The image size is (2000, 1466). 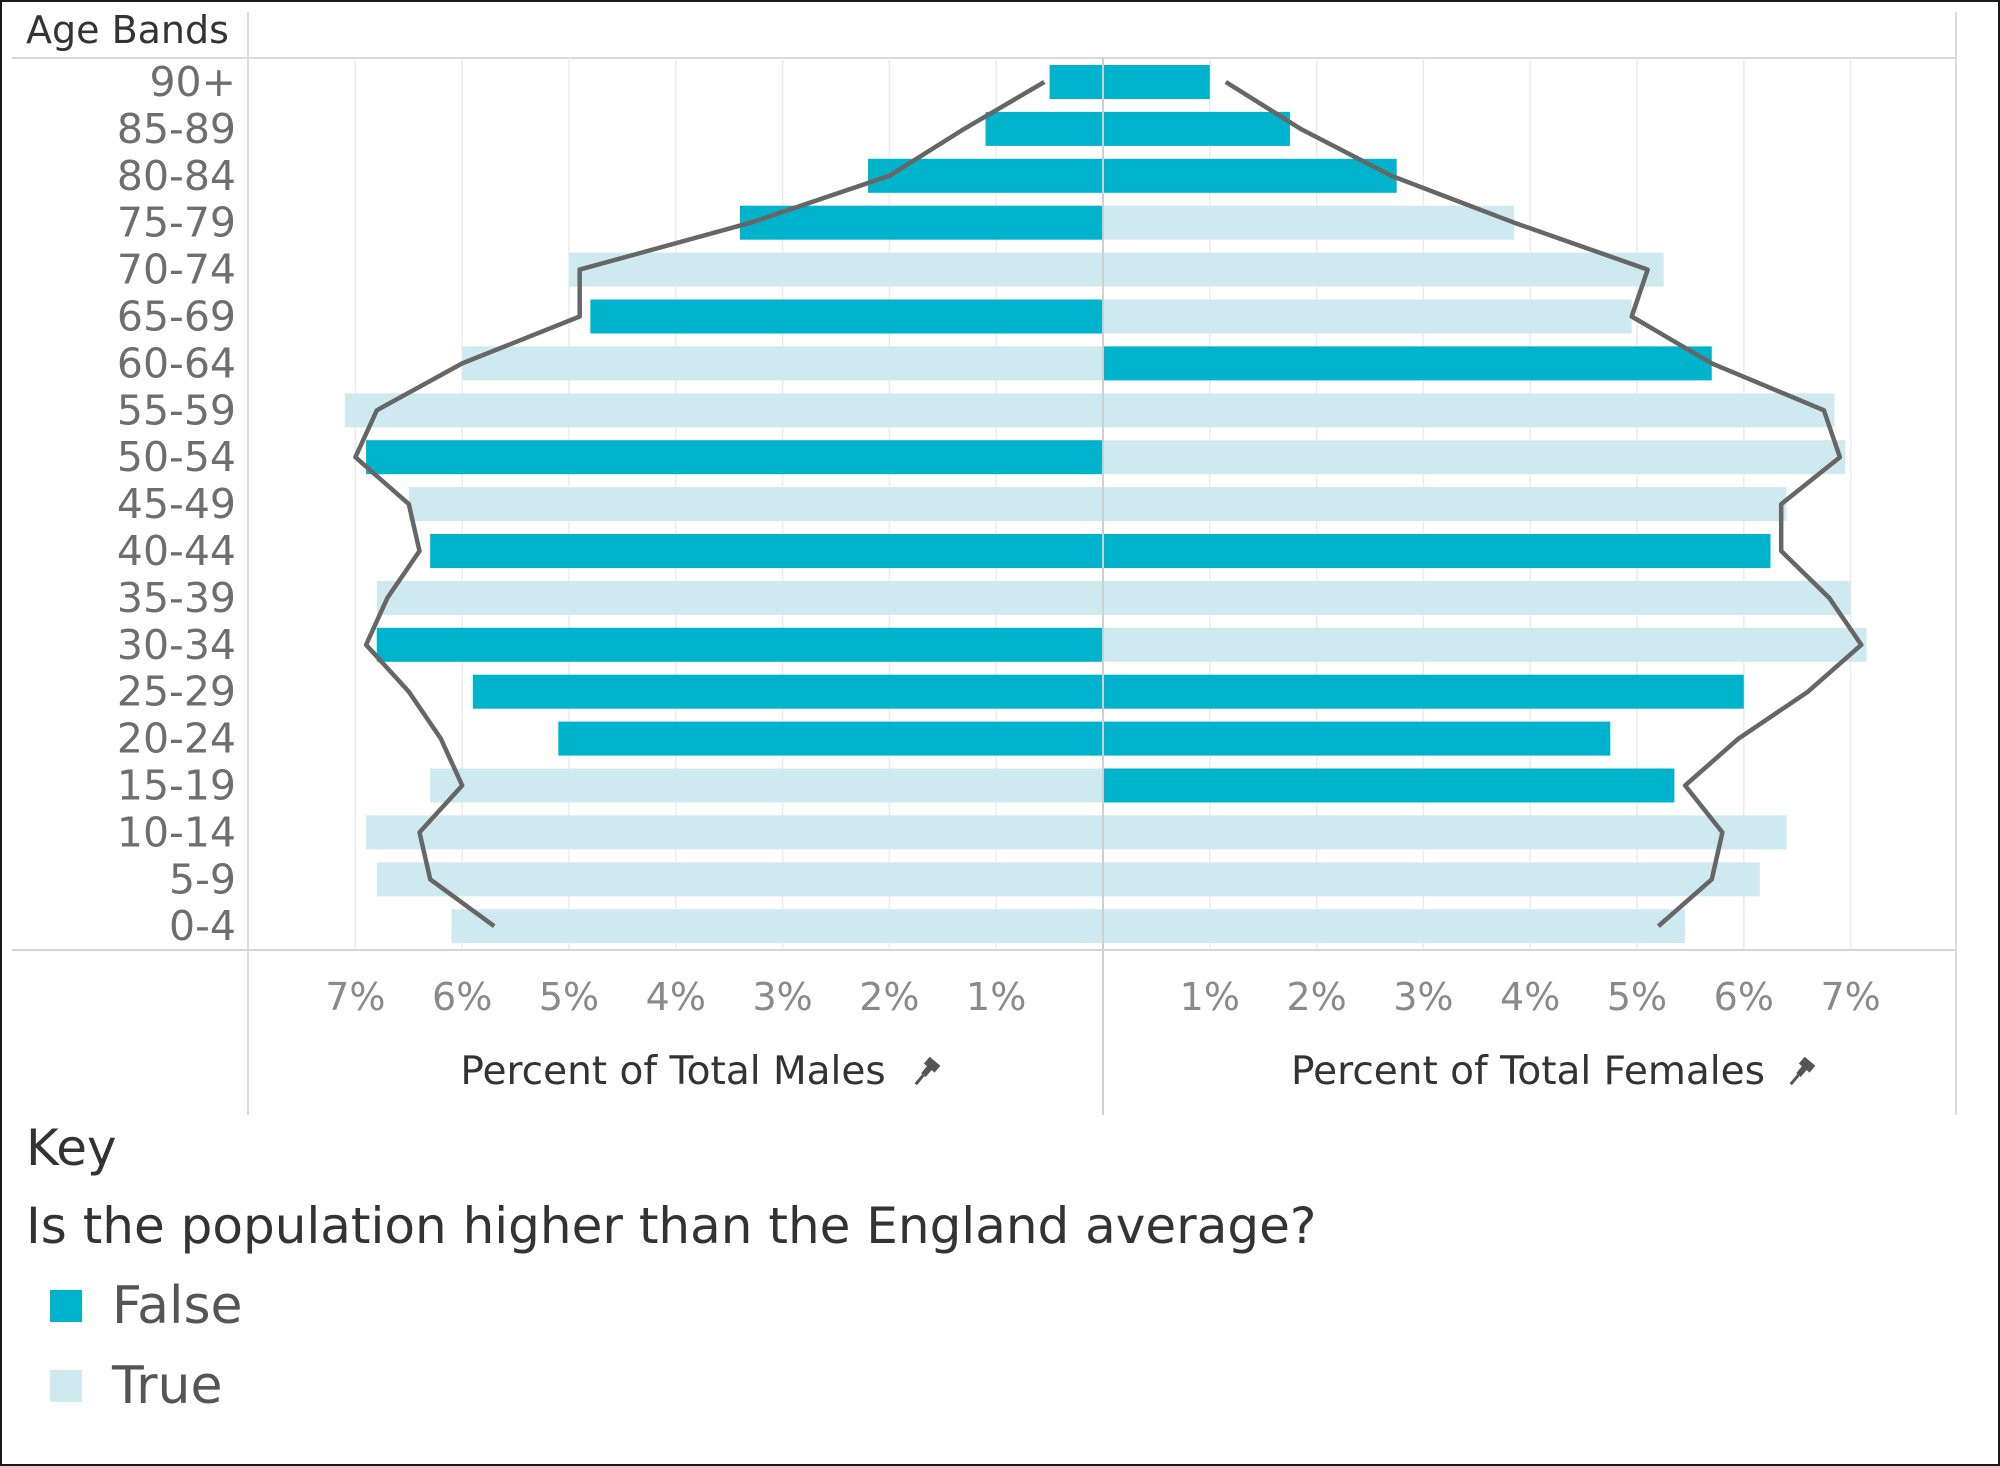 I want to click on category-label-75-79: 75-79, so click(x=176, y=223).